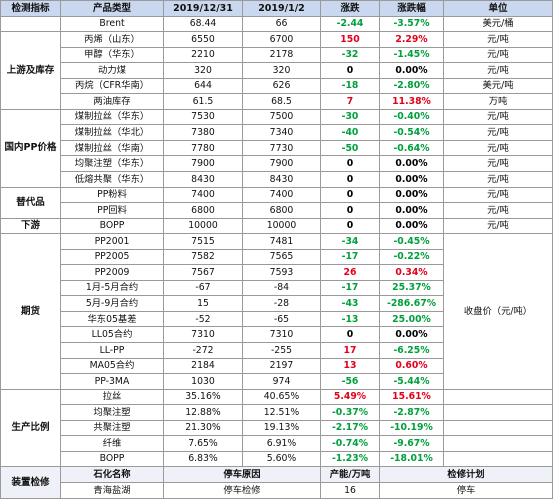  Describe the element at coordinates (203, 226) in the screenshot. I see `value-cell-1: 10000` at that location.